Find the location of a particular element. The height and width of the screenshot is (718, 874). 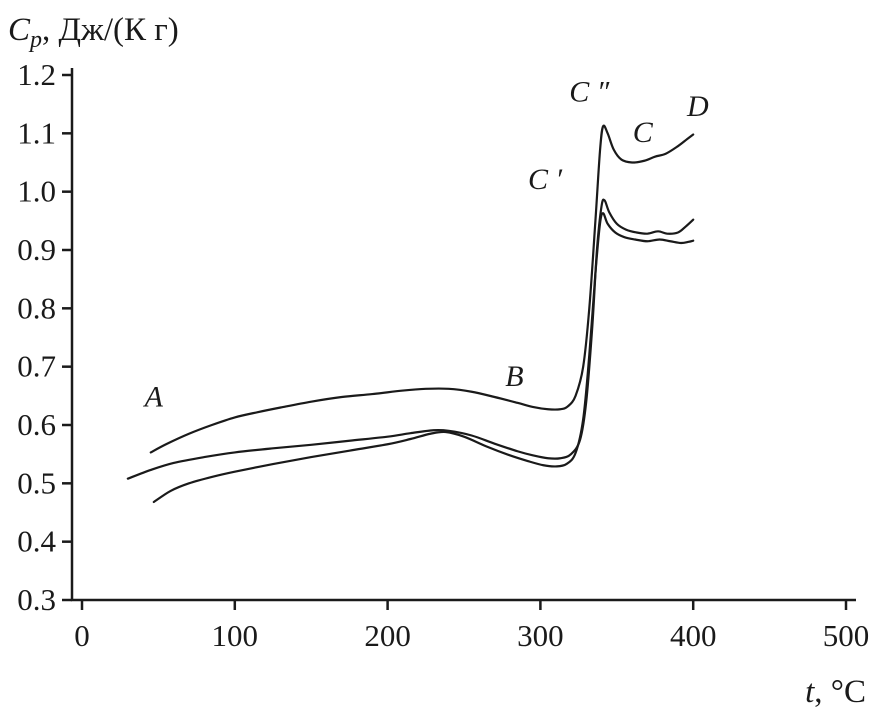

y-tick-label: 0.4 is located at coordinates (36, 541).